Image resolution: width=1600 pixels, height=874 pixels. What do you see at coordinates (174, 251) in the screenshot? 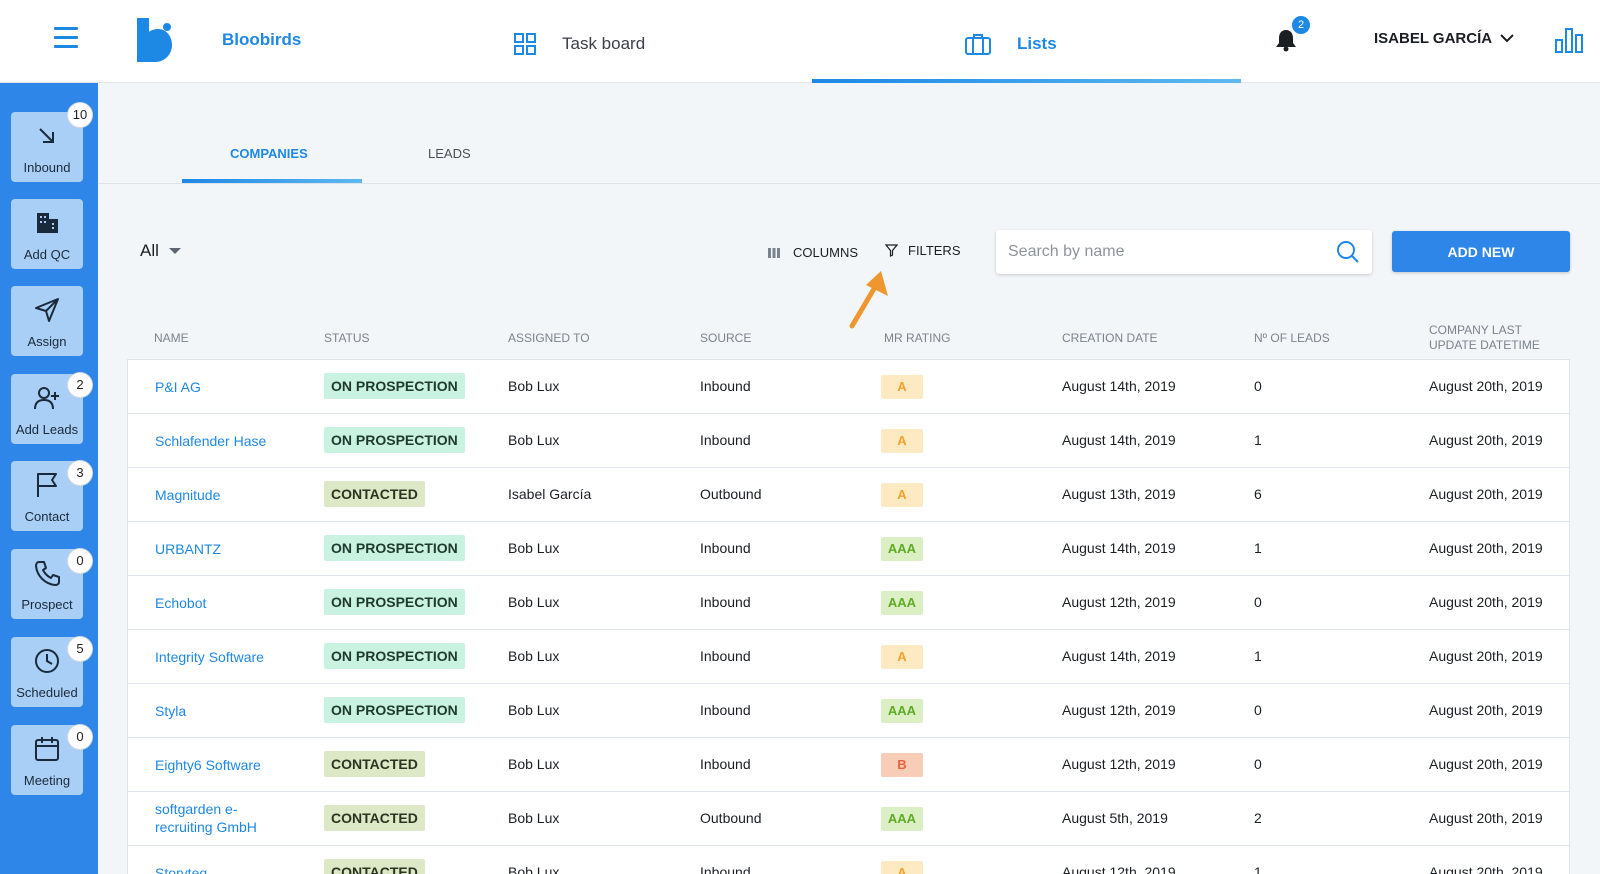
I see `caret-down-icon` at bounding box center [174, 251].